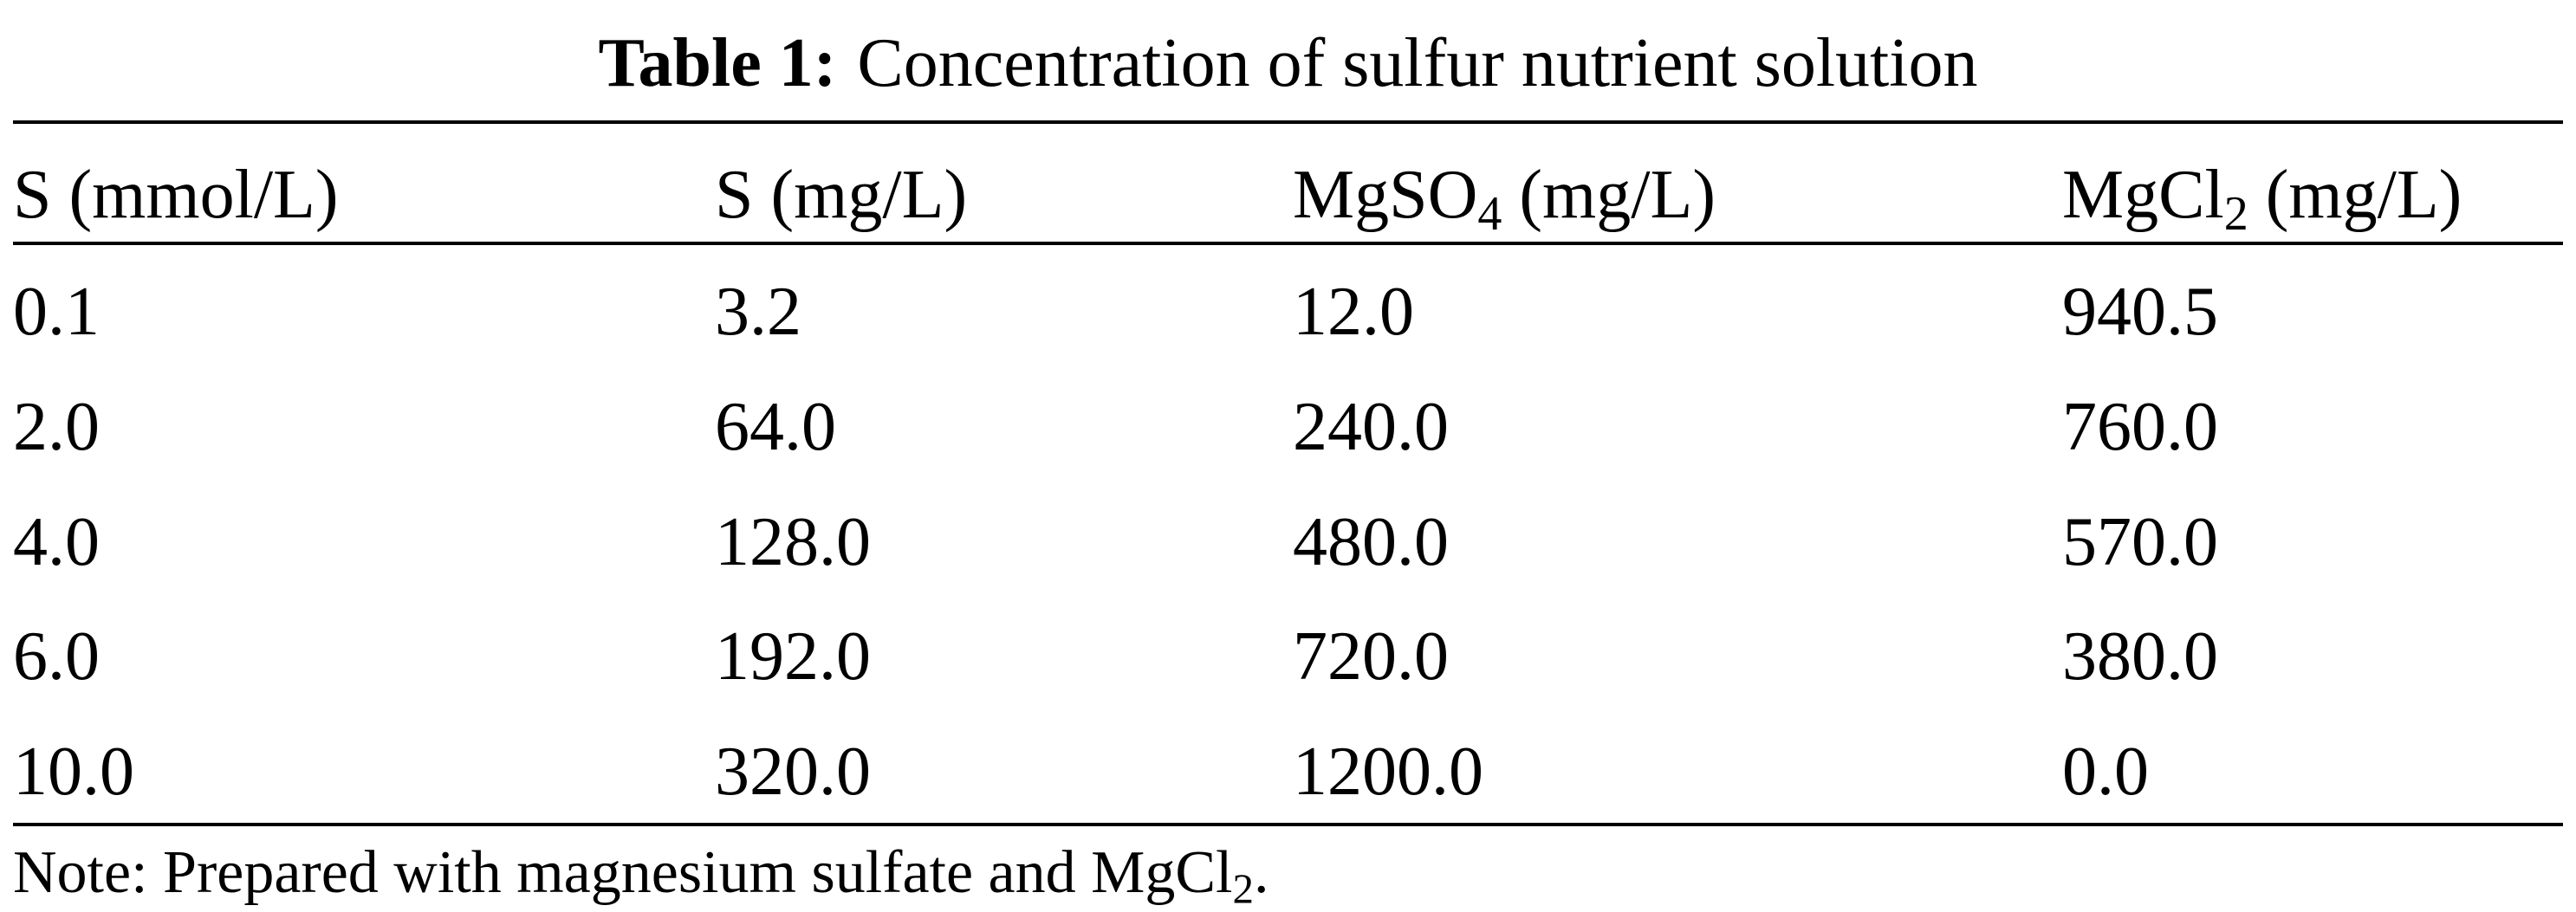 This screenshot has height=912, width=2576. I want to click on header-text: S (mmol/L), so click(176, 195).